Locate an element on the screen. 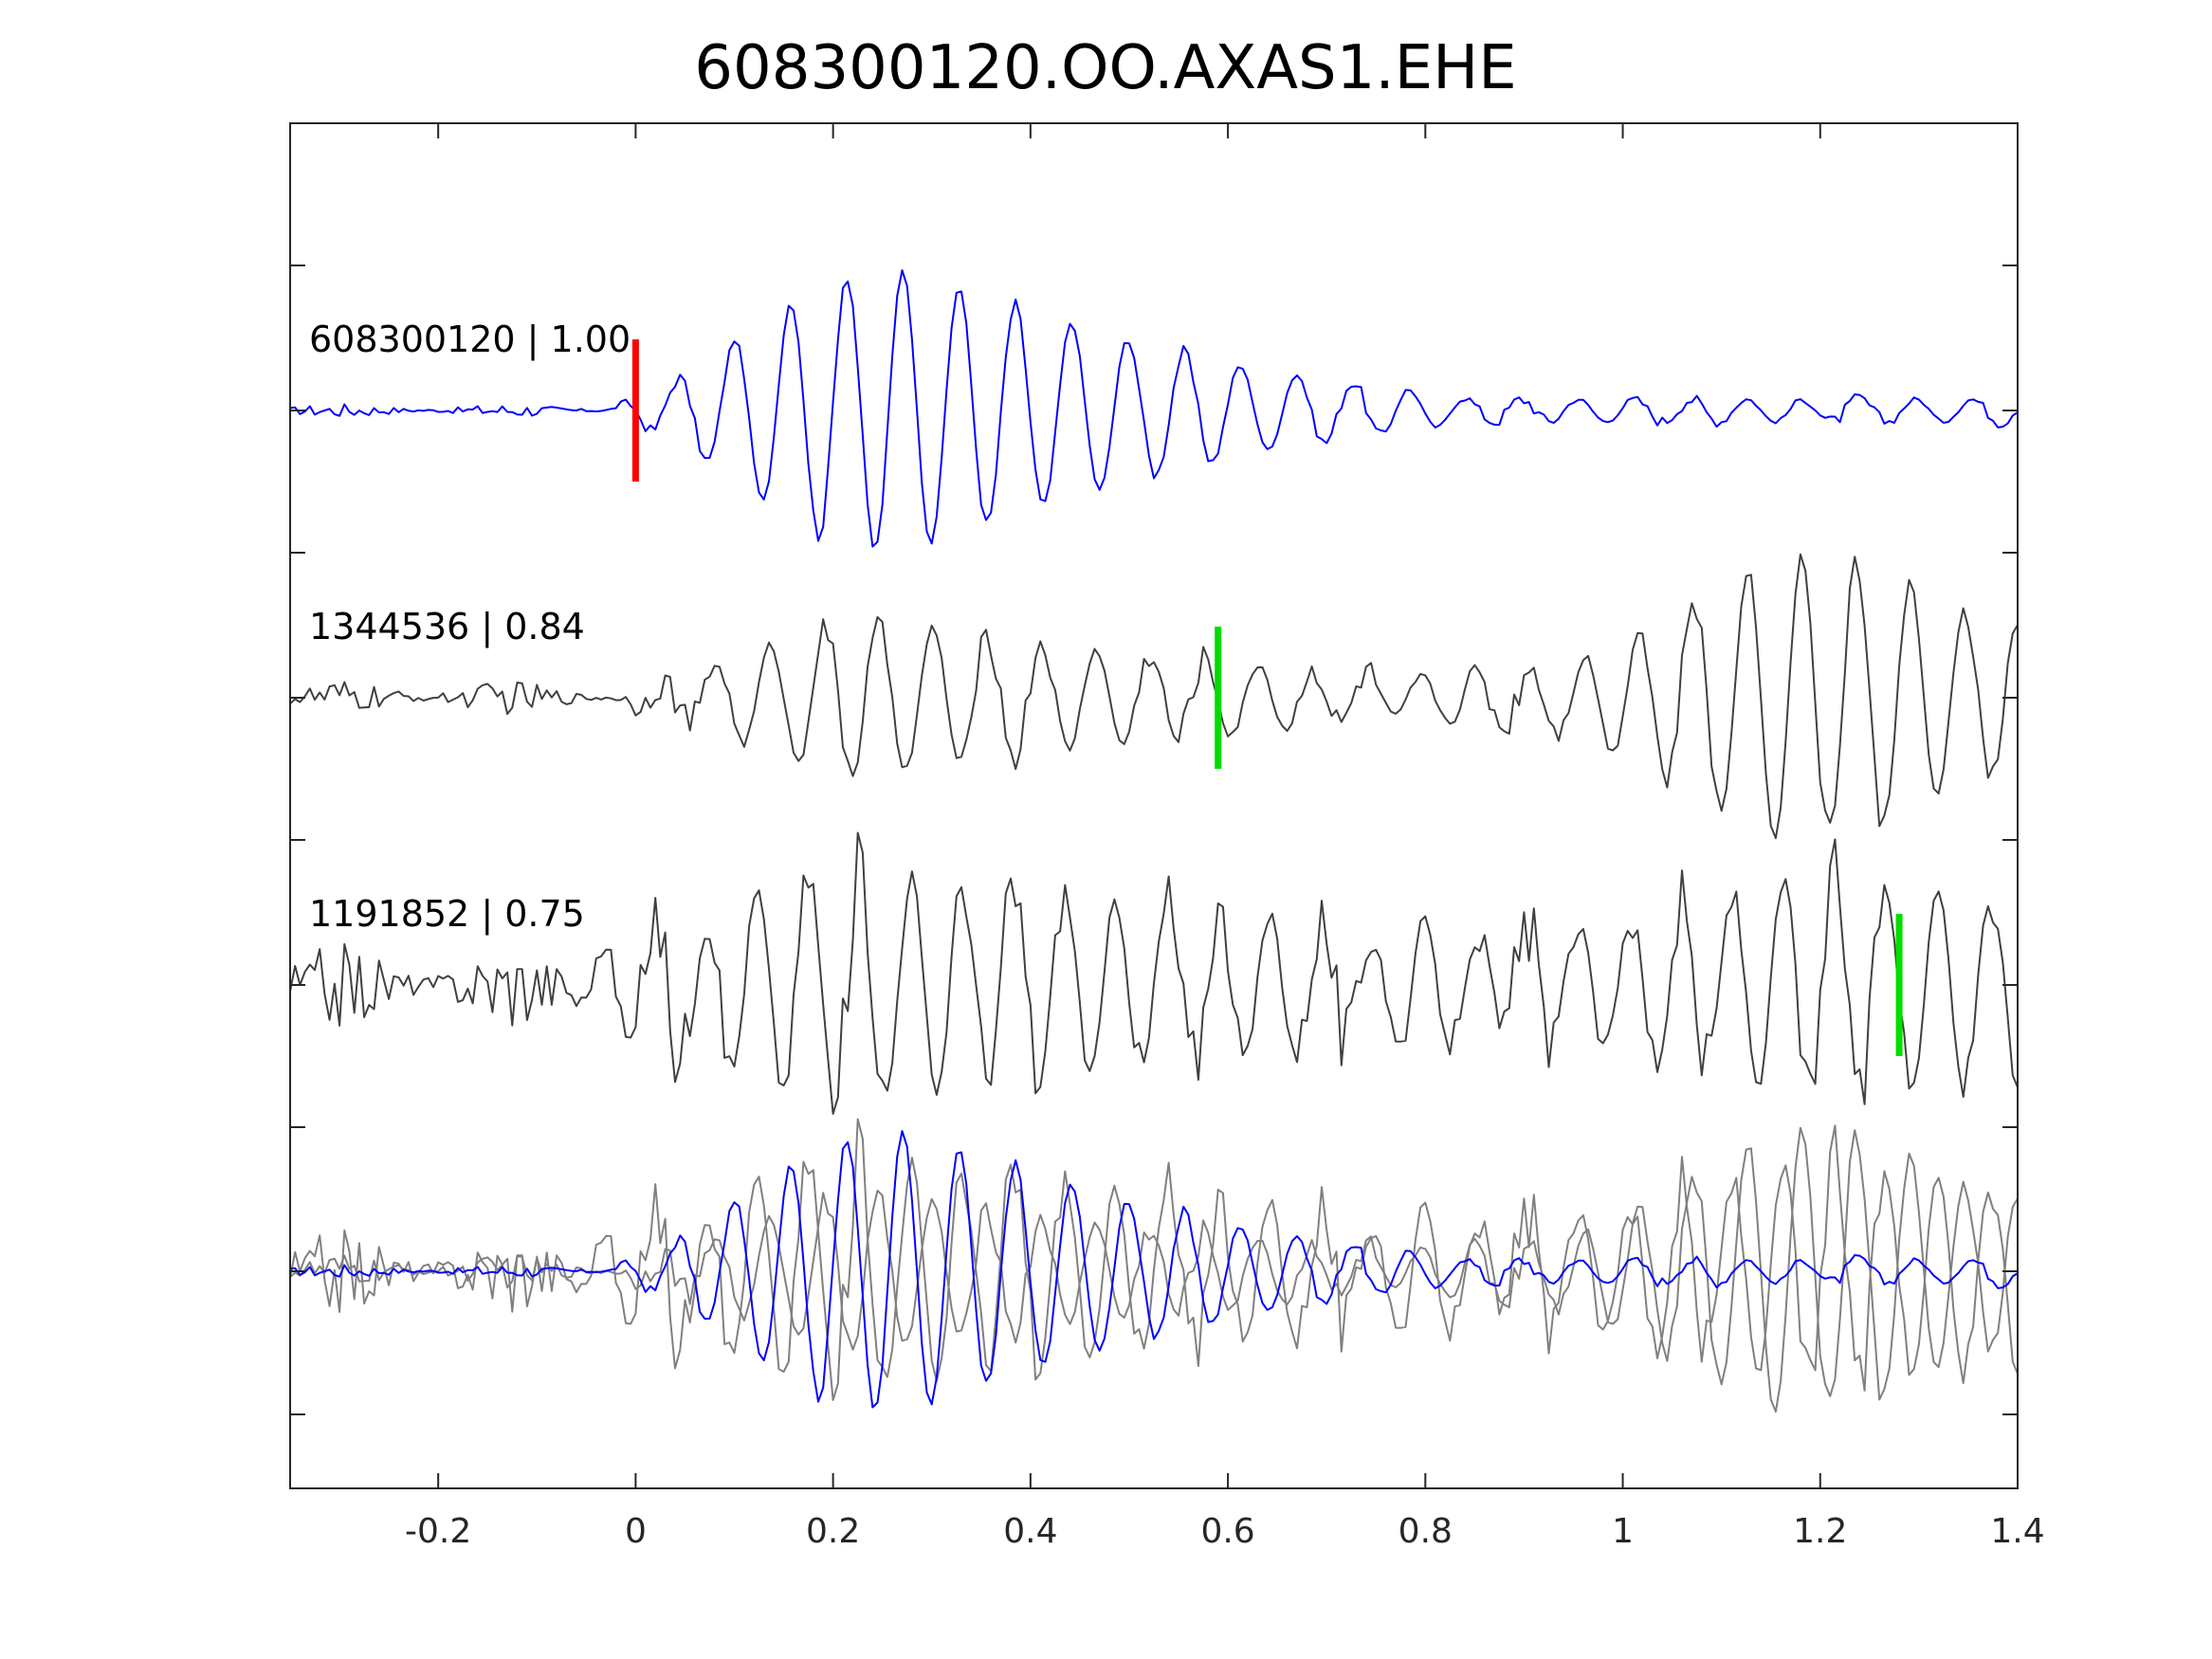 This screenshot has width=2212, height=1659. trace-label-1: 608300120 | 1.00 is located at coordinates (470, 340).